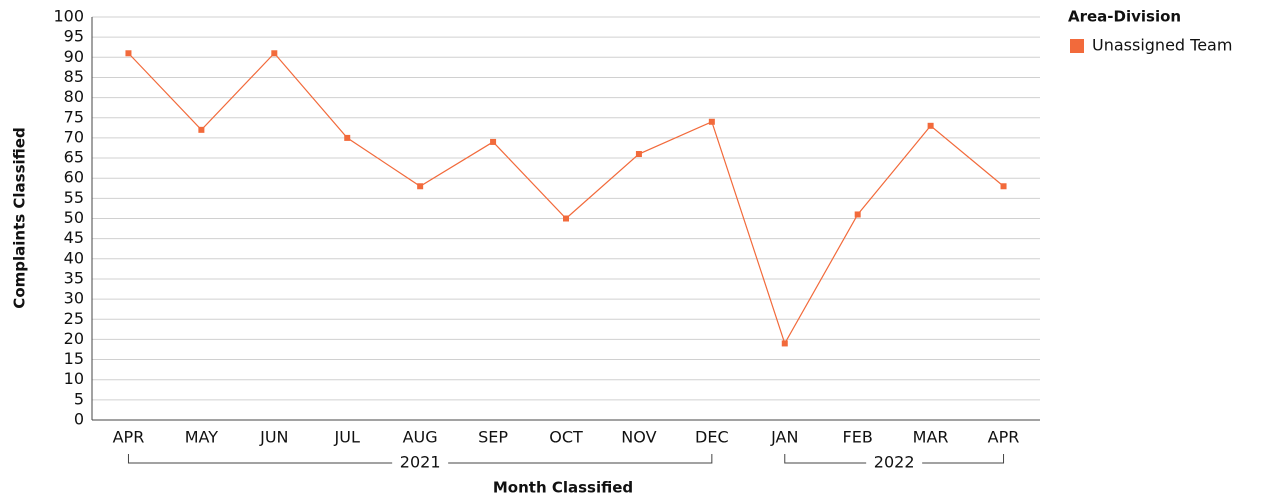  Describe the element at coordinates (74, 237) in the screenshot. I see `y-tick-label: 45` at that location.